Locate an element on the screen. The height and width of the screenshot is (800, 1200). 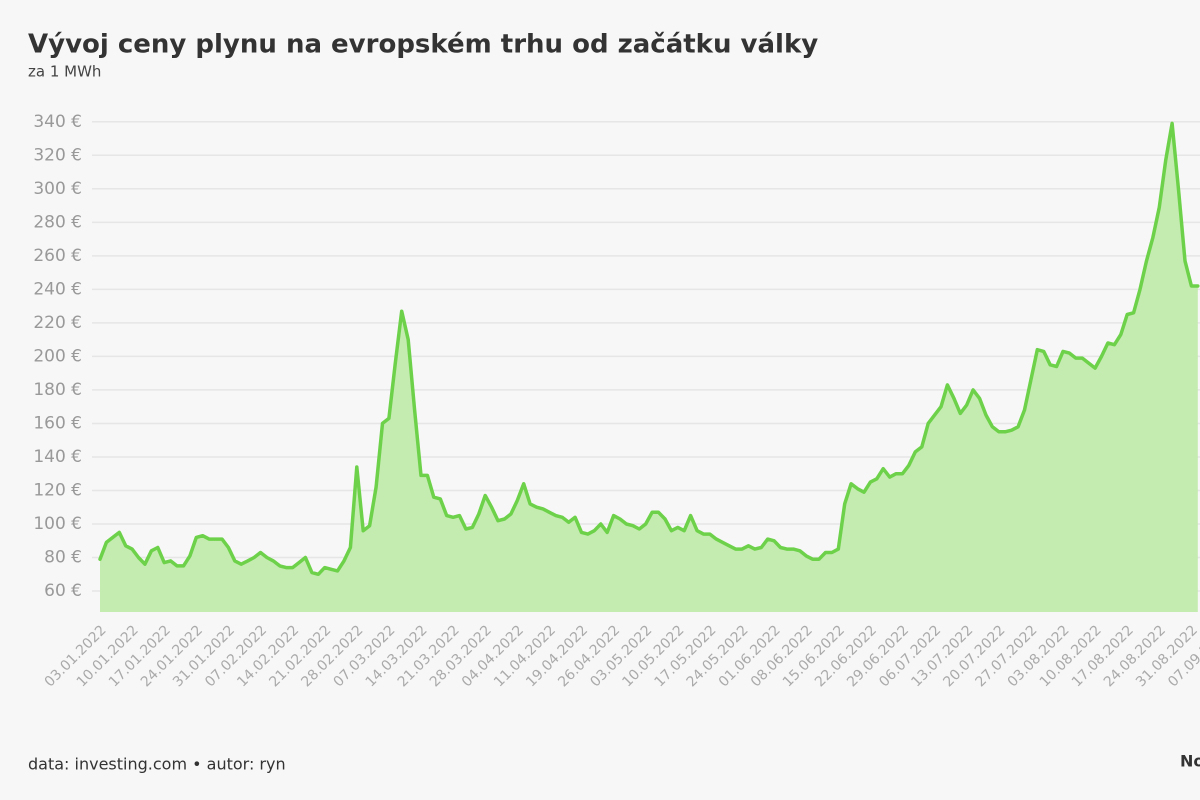
y-tick-label: 60 € is located at coordinates (63, 591).